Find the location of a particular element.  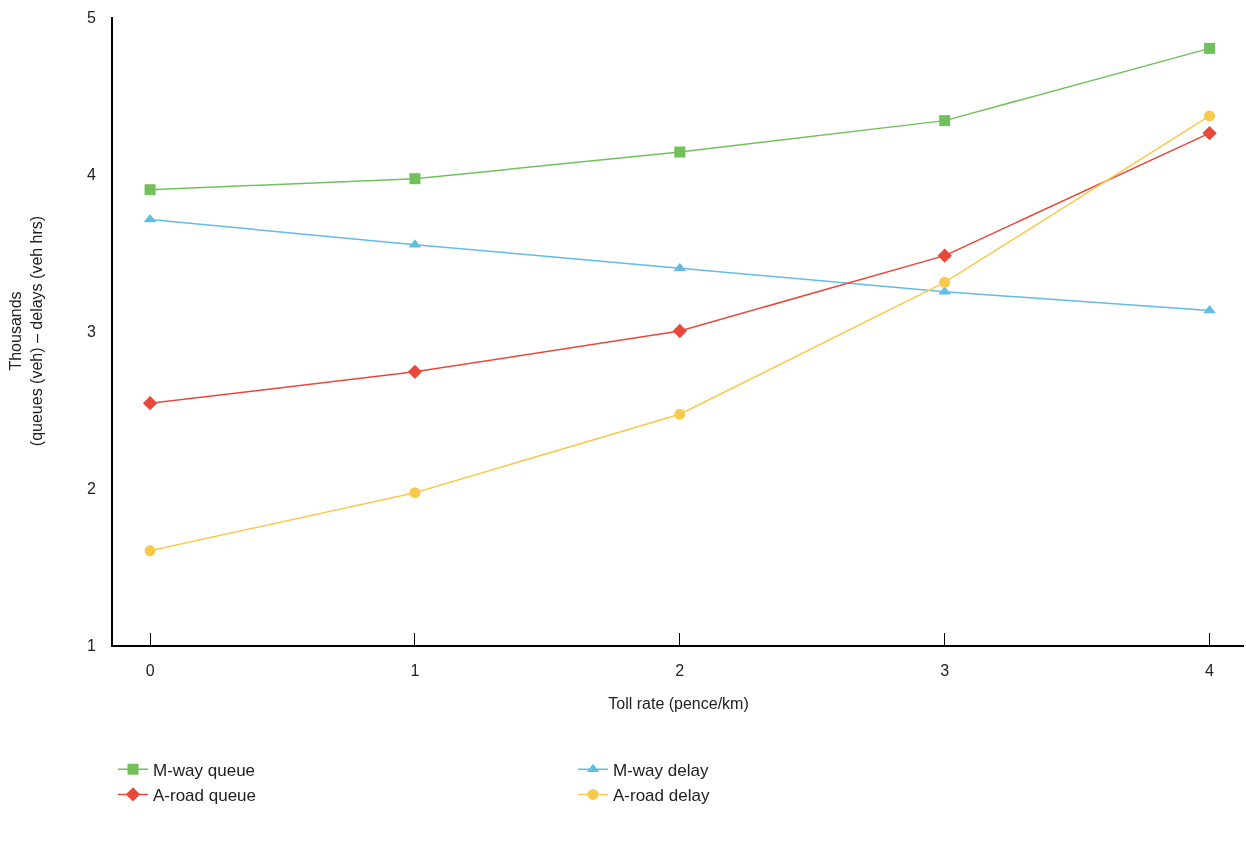

legend-label: A-road delay is located at coordinates (661, 796).